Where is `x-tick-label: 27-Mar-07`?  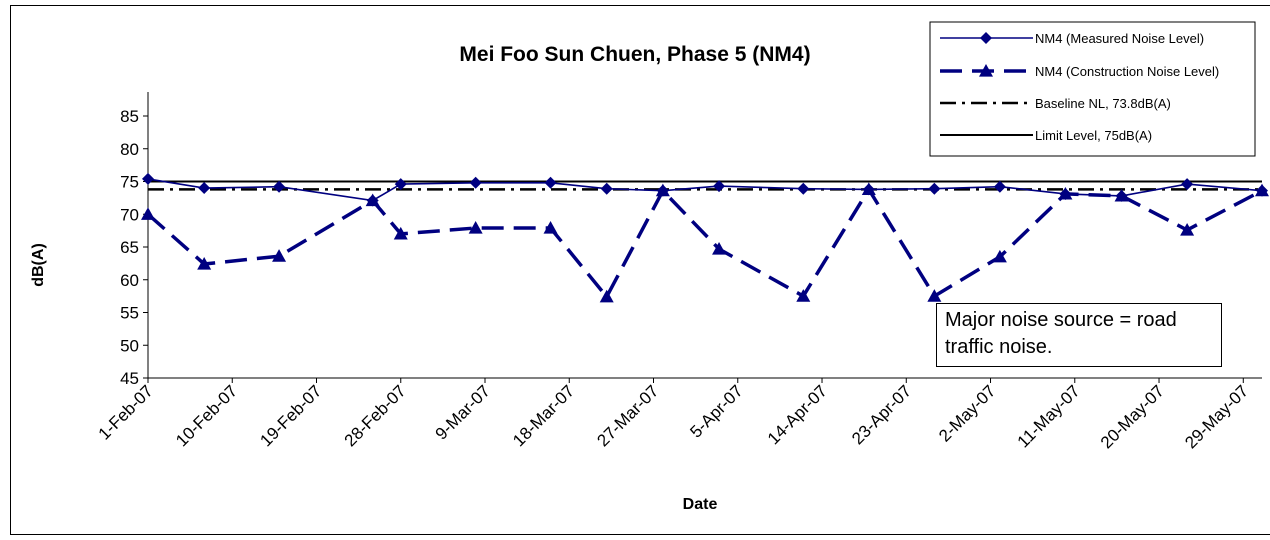
x-tick-label: 27-Mar-07 is located at coordinates (627, 415).